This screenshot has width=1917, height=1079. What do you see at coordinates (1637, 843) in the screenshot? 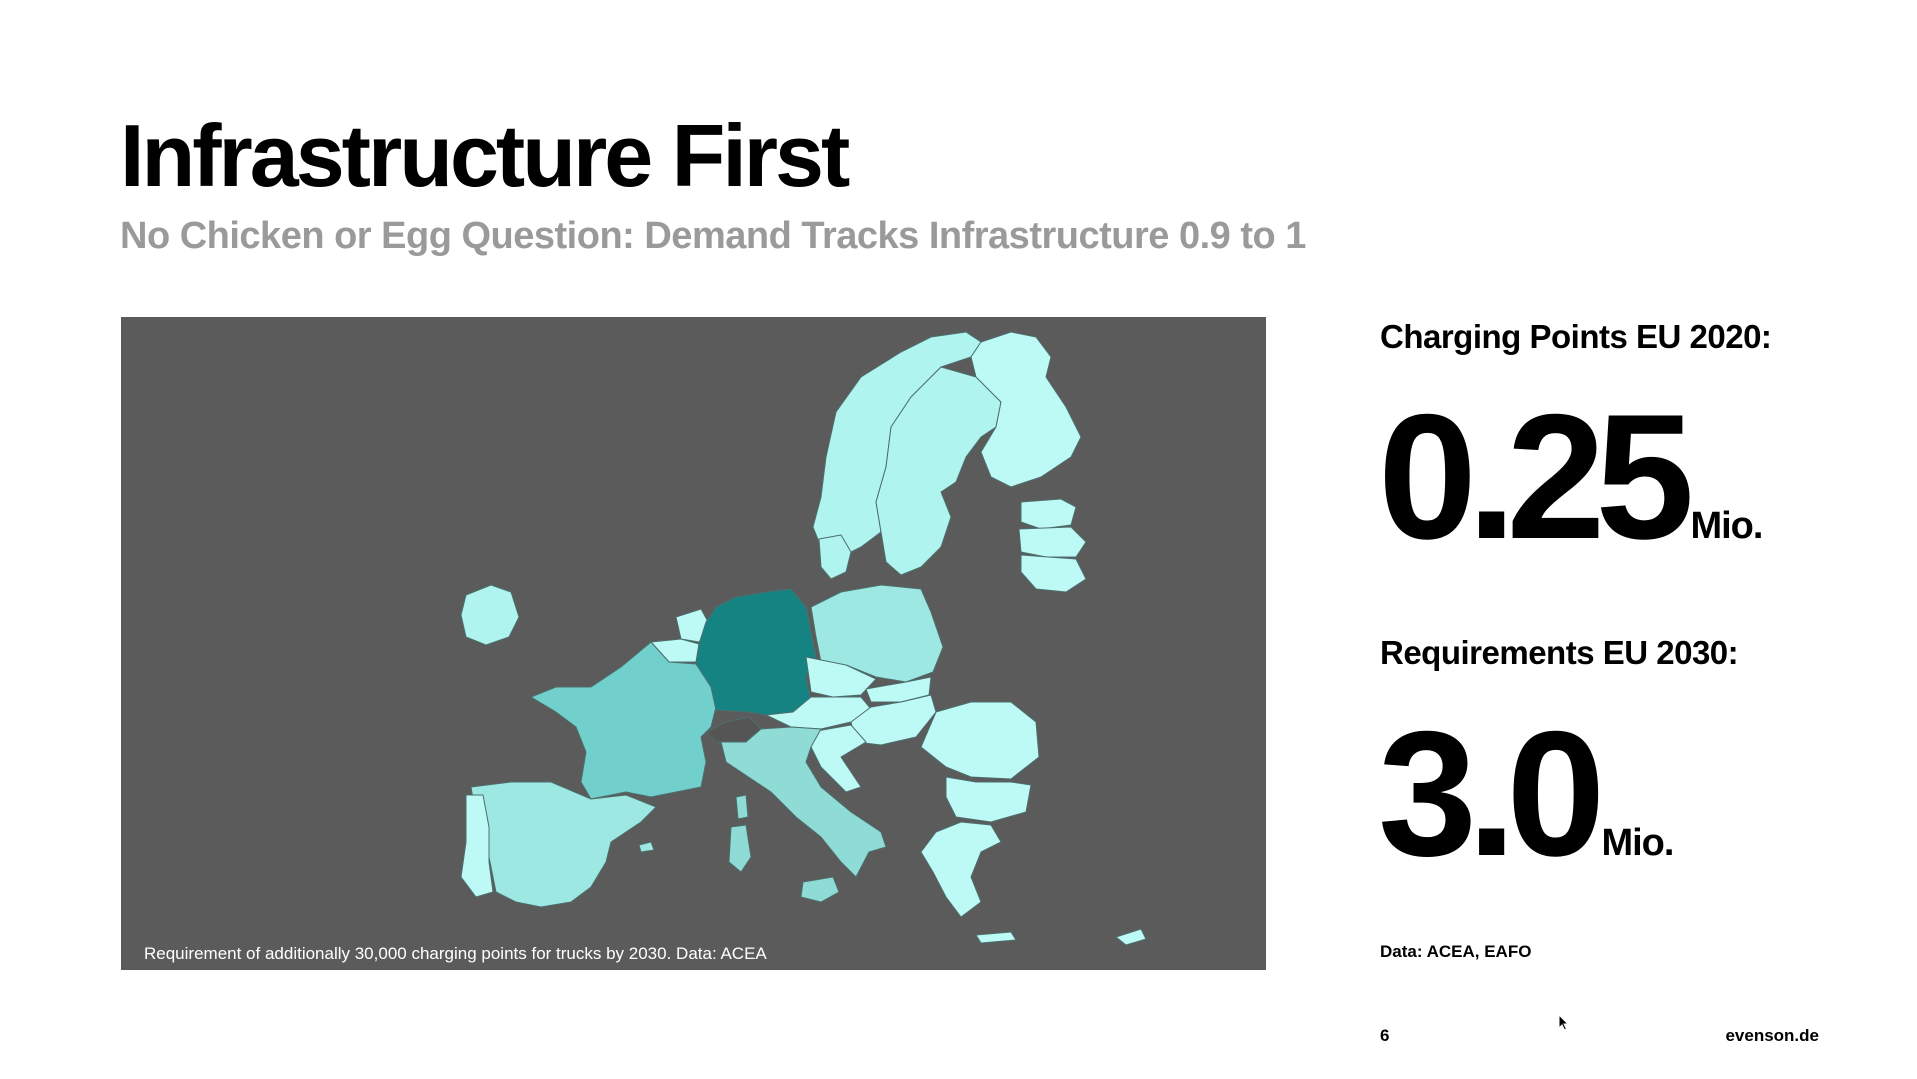
I see `target-stat-unit: Mio.` at bounding box center [1637, 843].